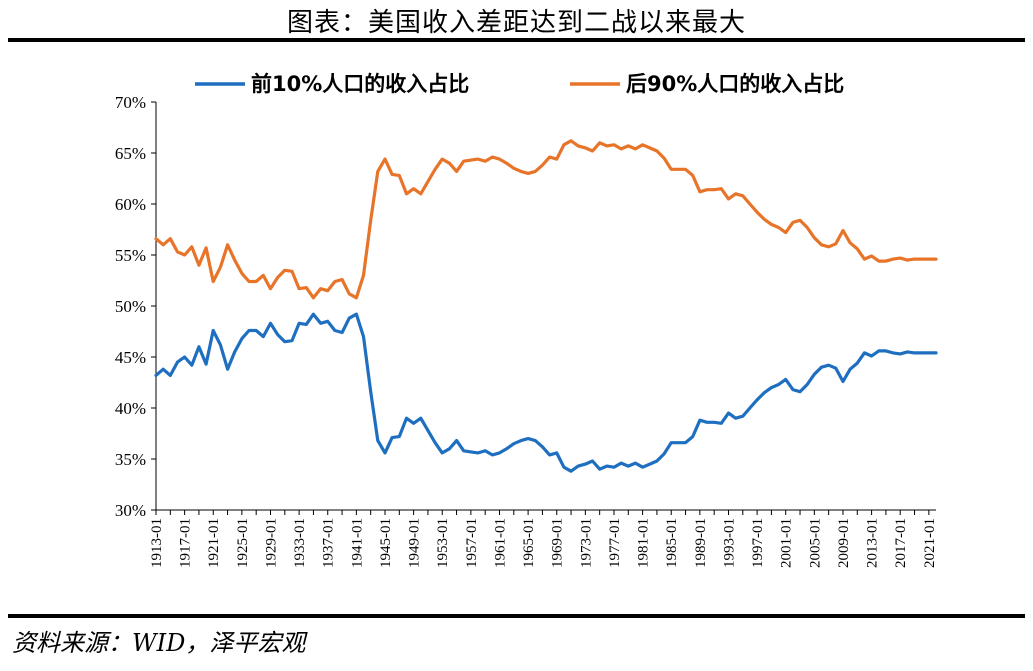 The width and height of the screenshot is (1033, 671). Describe the element at coordinates (701, 543) in the screenshot. I see `x-tick-label: 1989-01` at that location.